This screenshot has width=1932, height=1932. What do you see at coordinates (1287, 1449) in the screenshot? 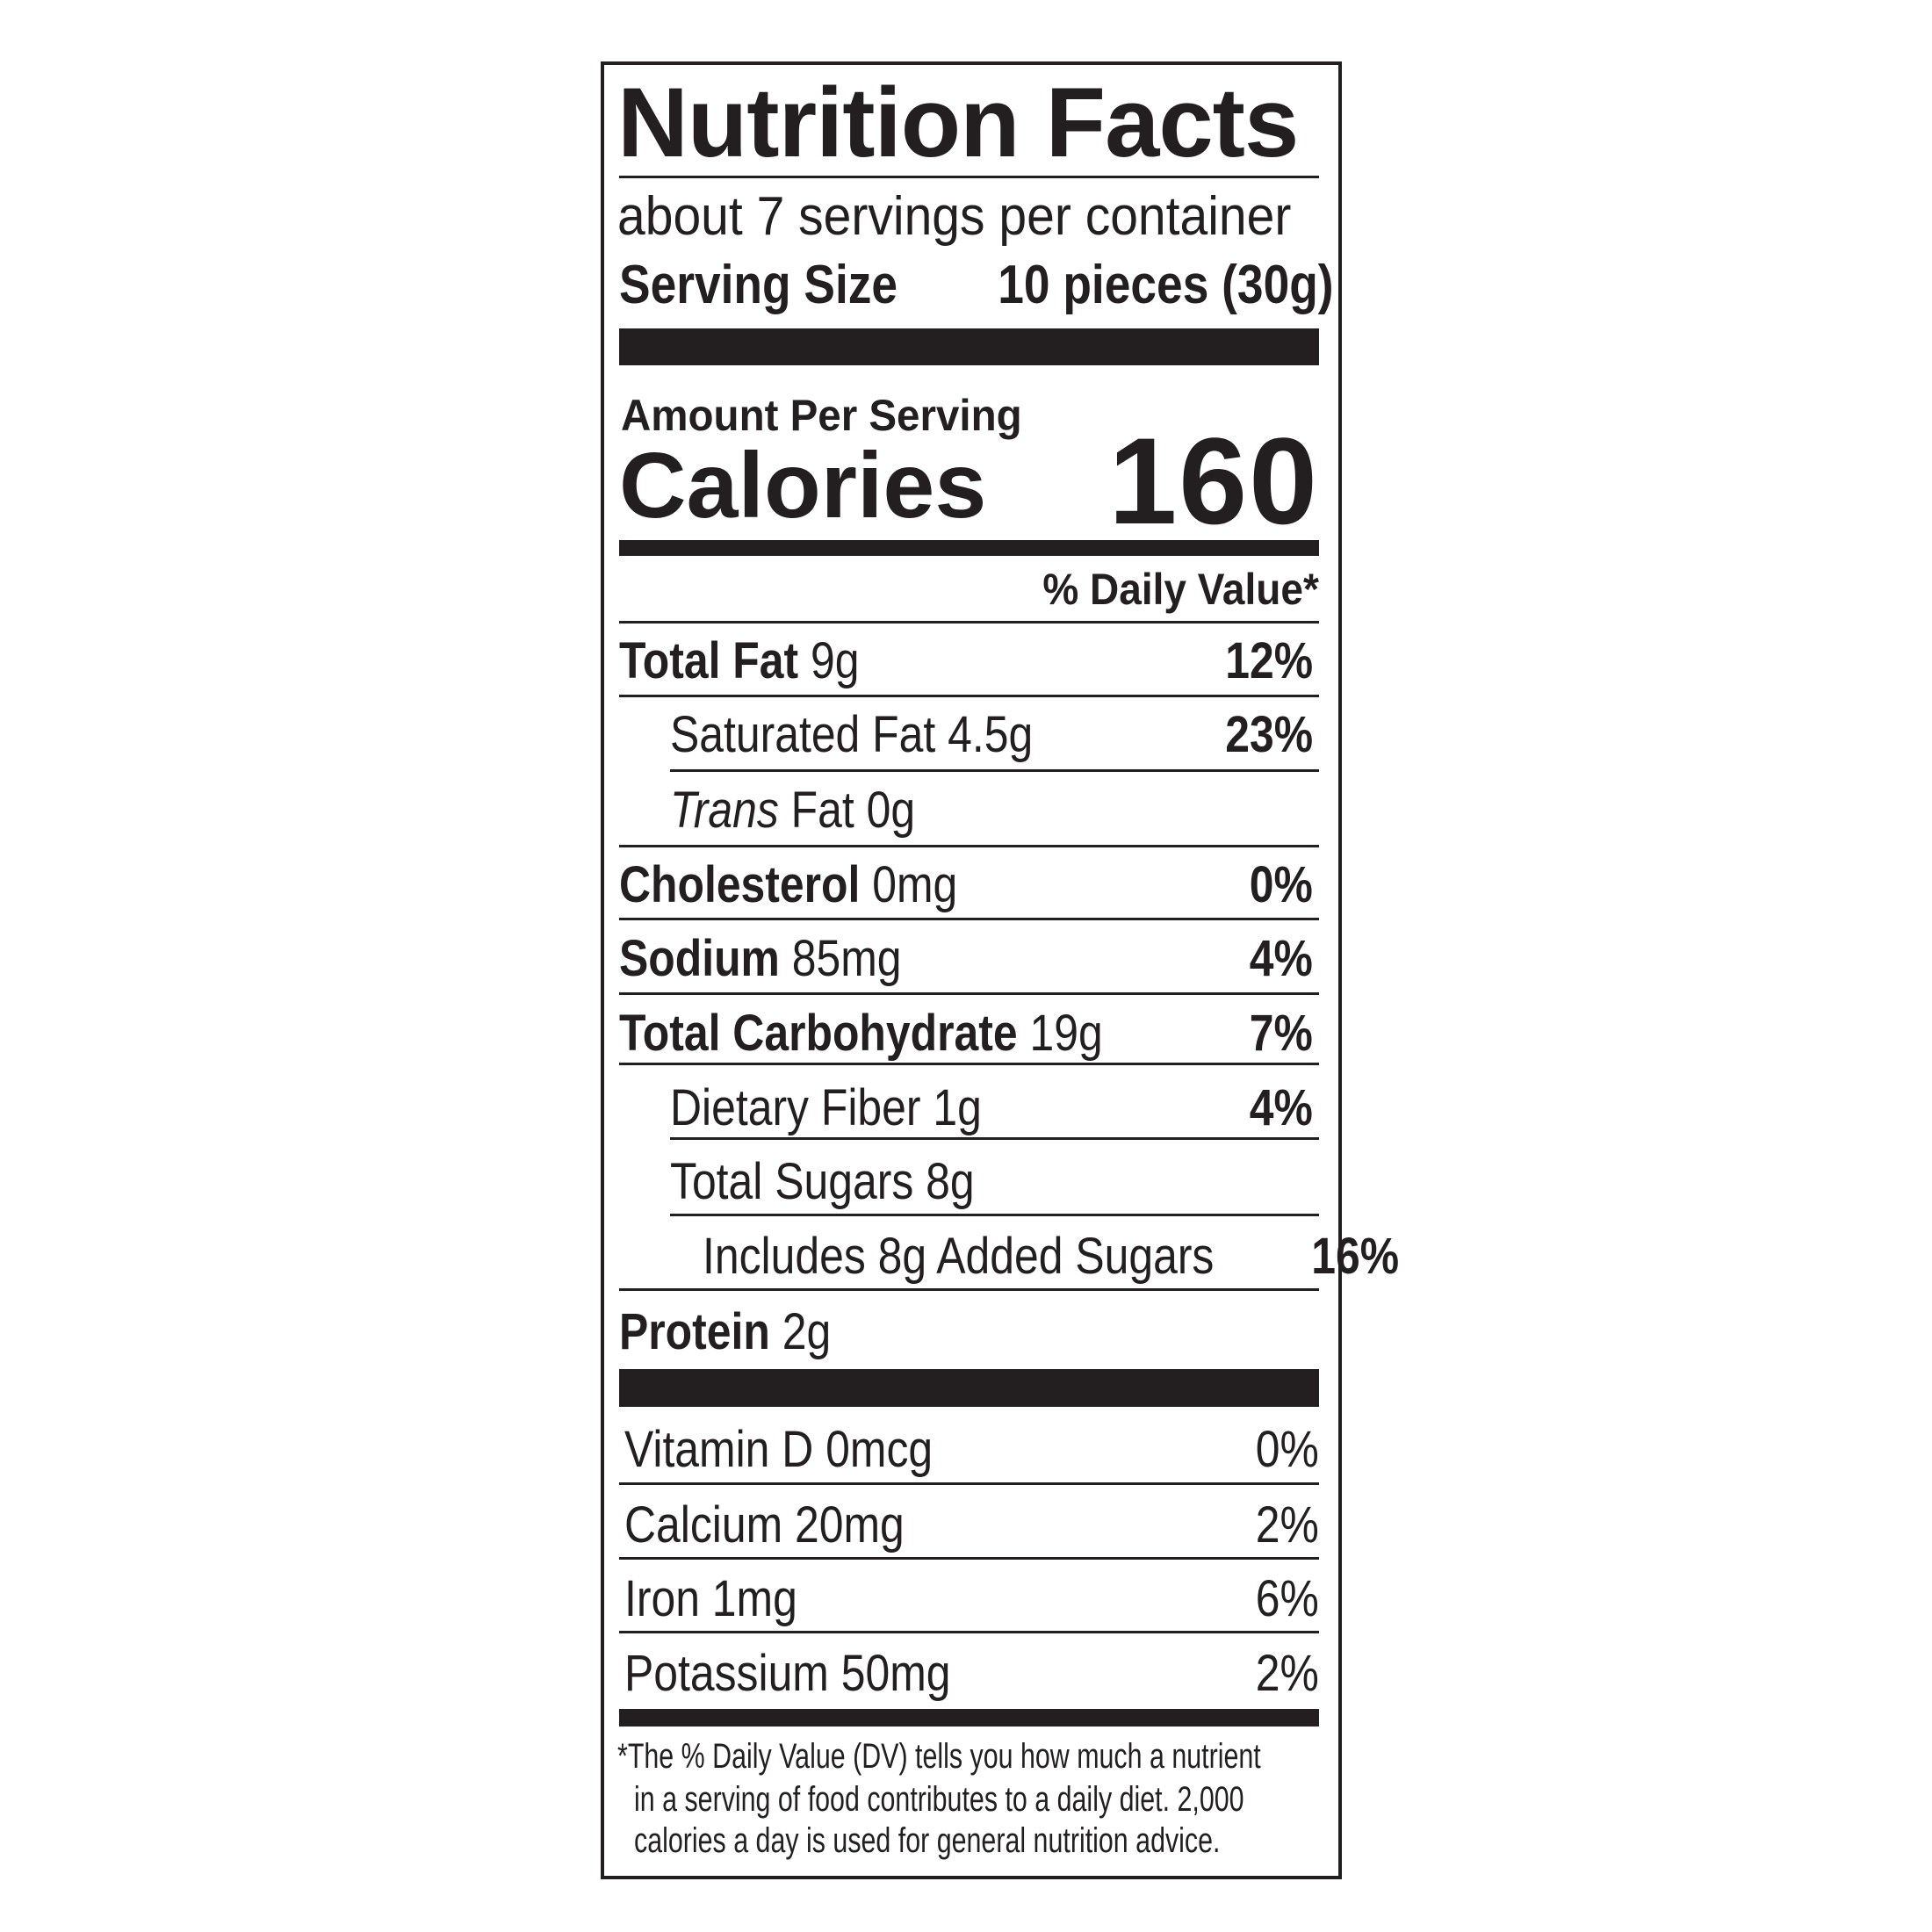
I see `vitamin-dv: 0%` at bounding box center [1287, 1449].